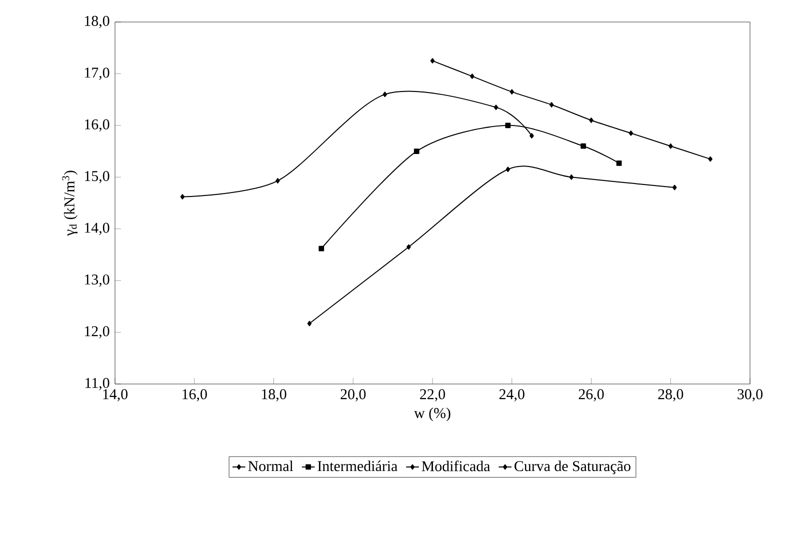 This screenshot has height=539, width=788. Describe the element at coordinates (572, 467) in the screenshot. I see `legend-label: Curva de Saturação` at that location.